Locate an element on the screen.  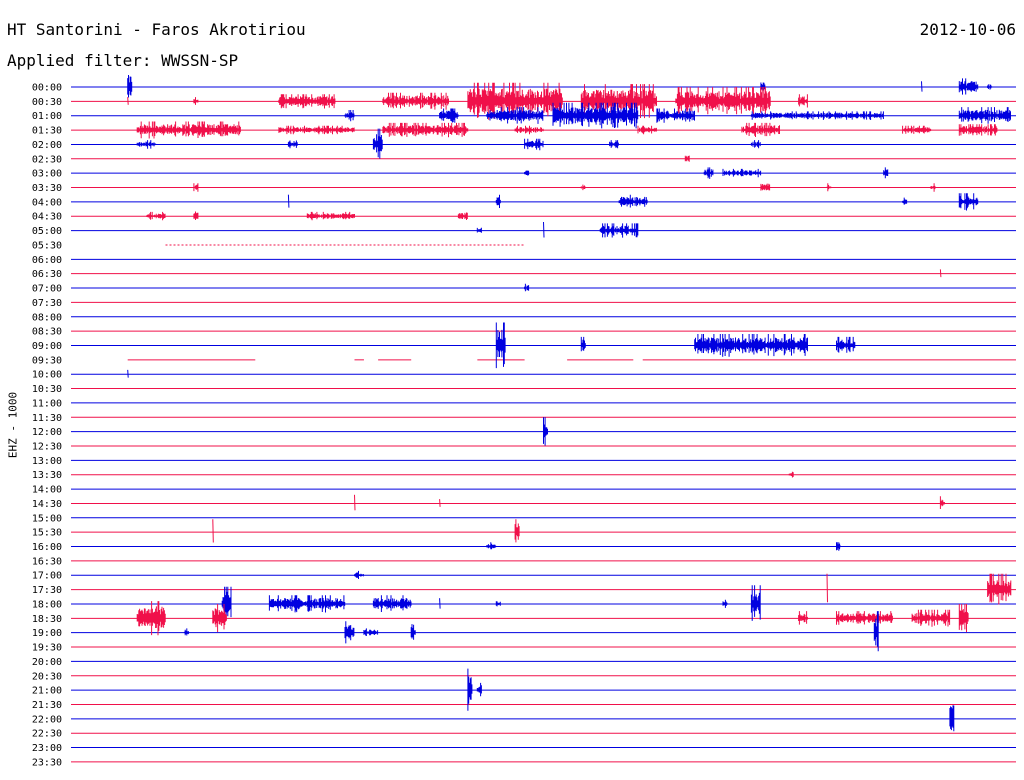
row-label-4: 02:00 is located at coordinates (47, 145).